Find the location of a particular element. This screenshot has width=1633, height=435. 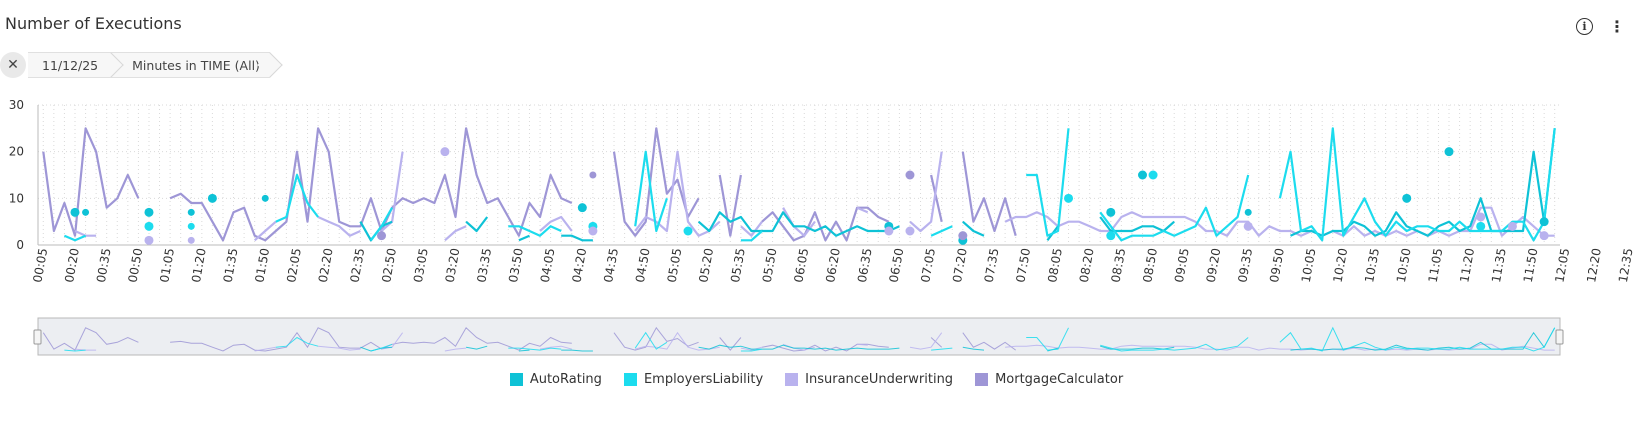

x-tick-label: 02:35 is located at coordinates (358, 265).